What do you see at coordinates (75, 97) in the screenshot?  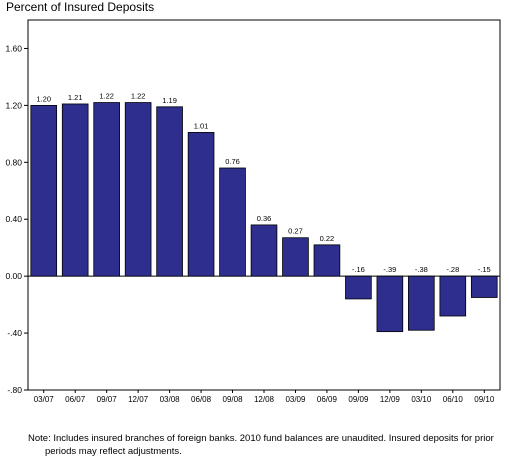 I see `value-label: 1.21` at bounding box center [75, 97].